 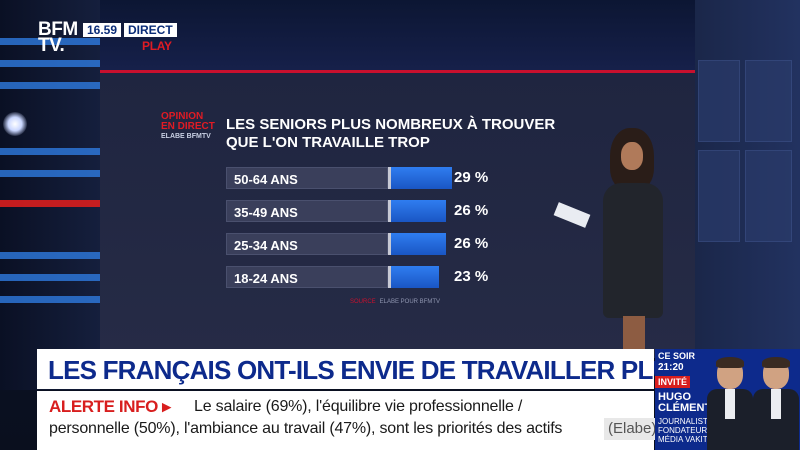 I want to click on opinion-sub: ELABE BFMTV, so click(x=186, y=136).